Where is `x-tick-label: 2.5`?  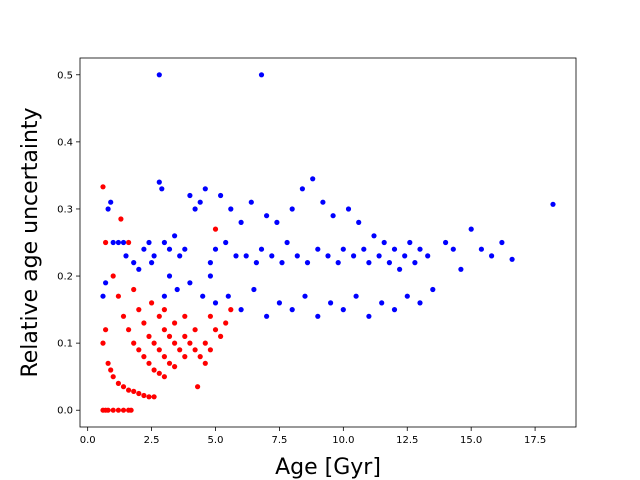
x-tick-label: 2.5 is located at coordinates (152, 440).